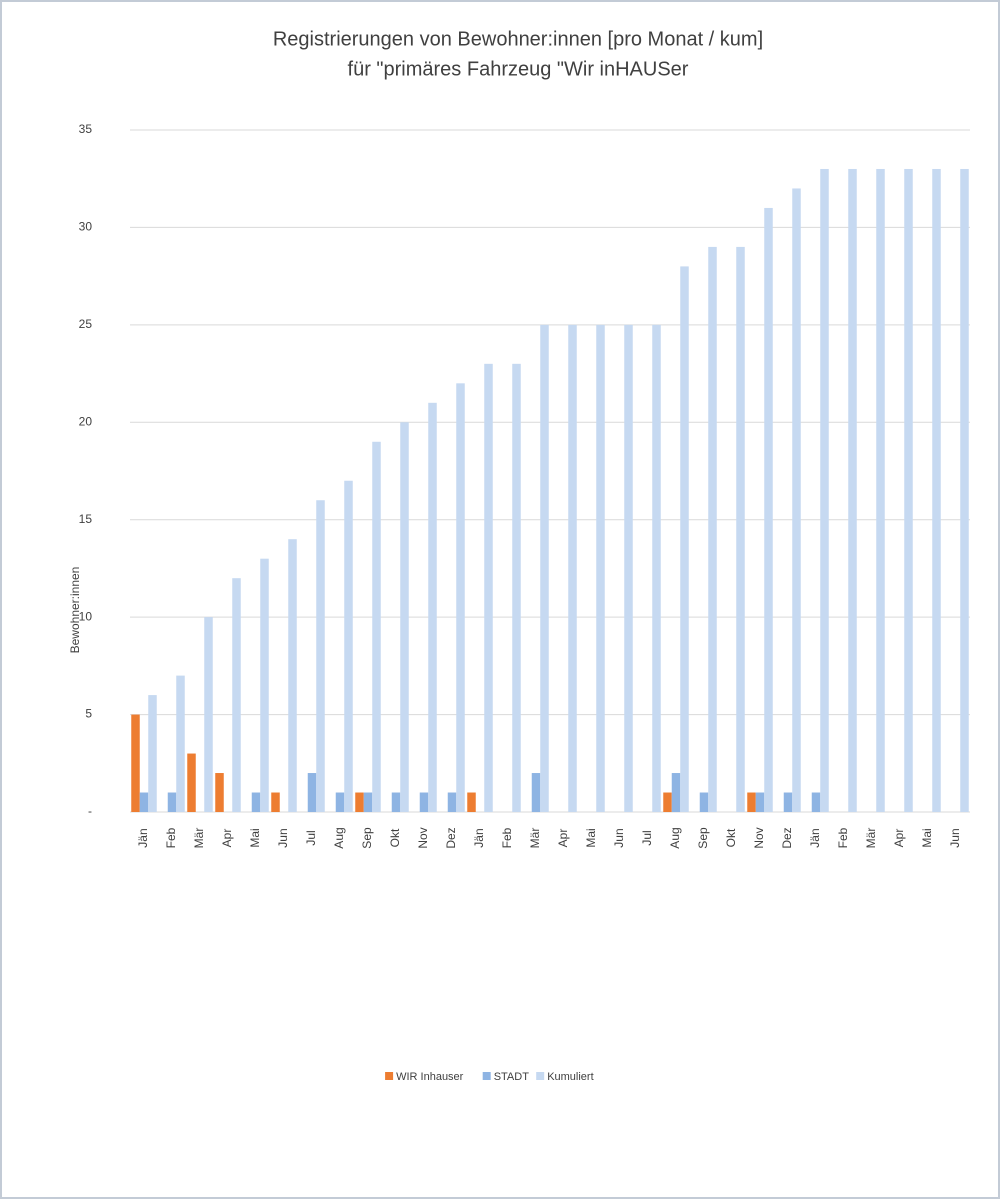 The image size is (1000, 1199). What do you see at coordinates (512, 1077) in the screenshot?
I see `legend-label: STADT` at bounding box center [512, 1077].